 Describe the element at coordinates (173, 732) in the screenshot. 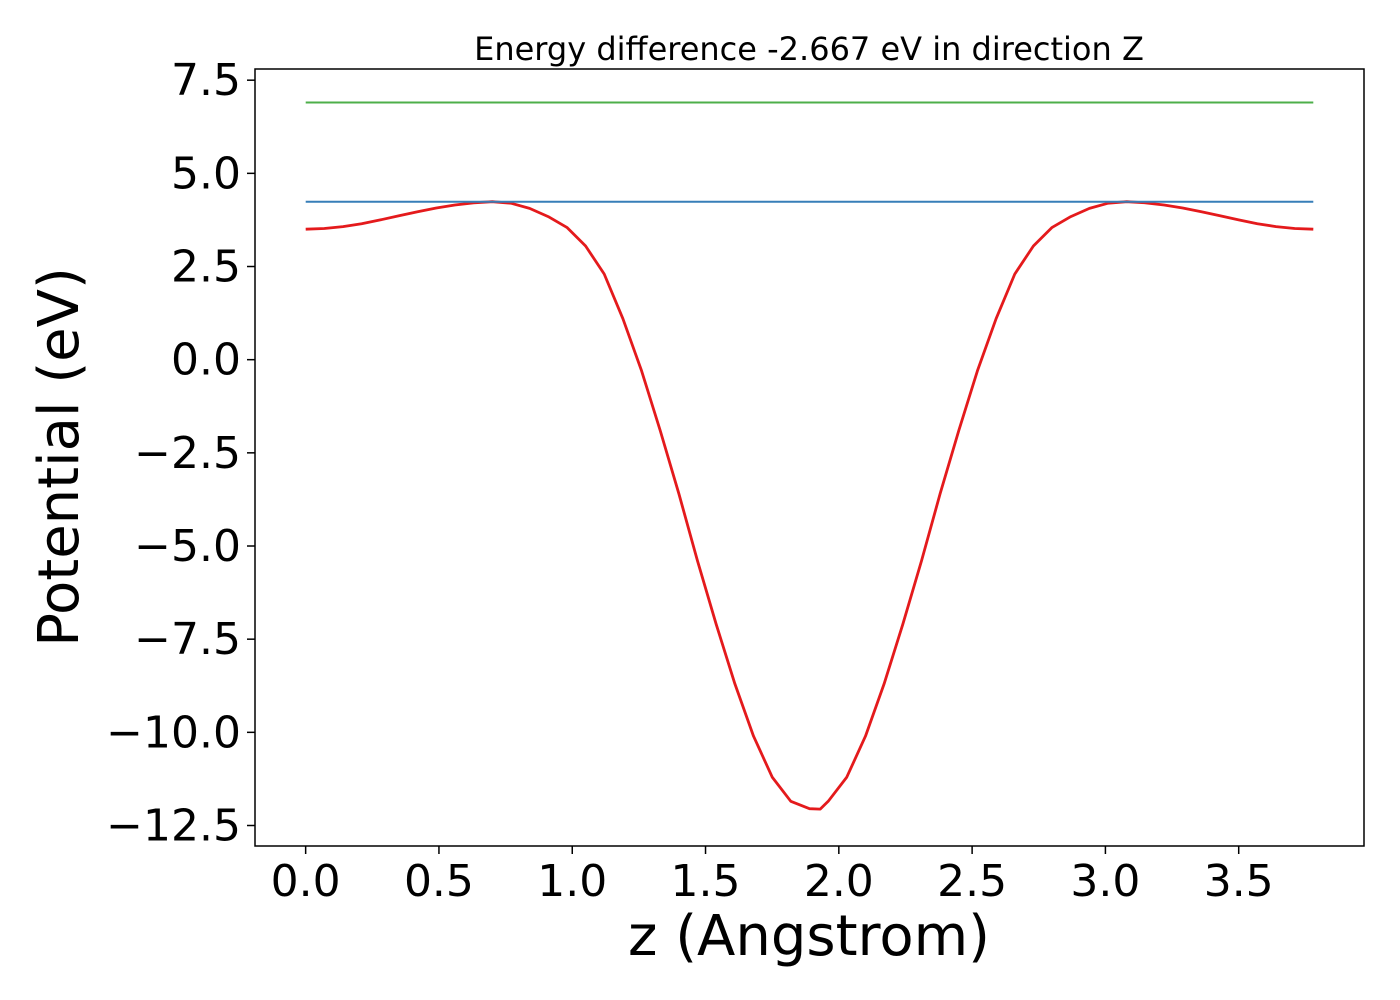

I see `y-tick-label: −10.0` at that location.